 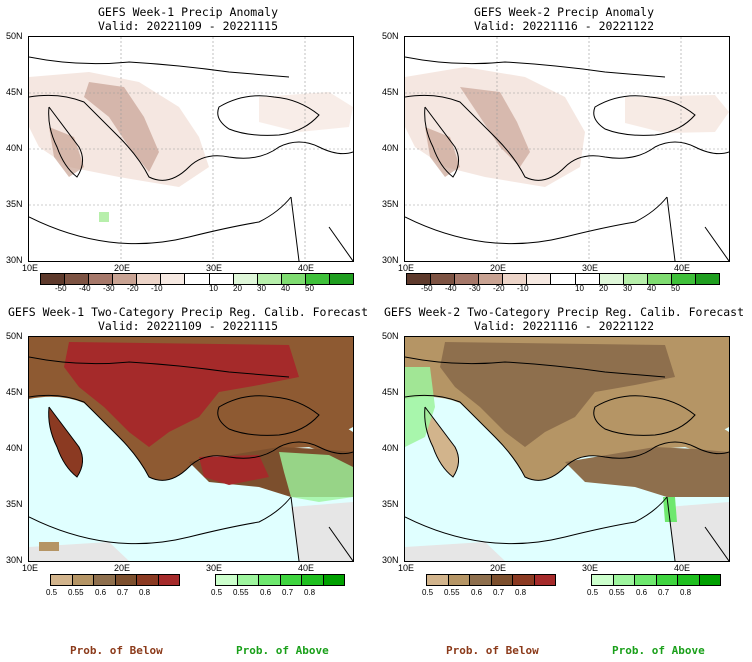 What do you see at coordinates (677, 114) in the screenshot?
I see `anomaly-shading-east` at bounding box center [677, 114].